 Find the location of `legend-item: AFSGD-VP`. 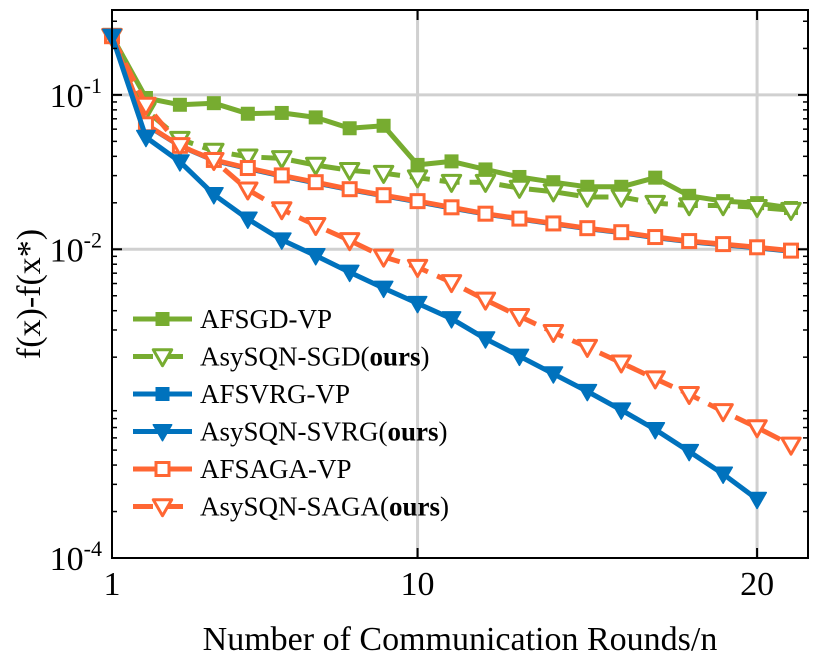

legend-item: AFSGD-VP is located at coordinates (232, 319).